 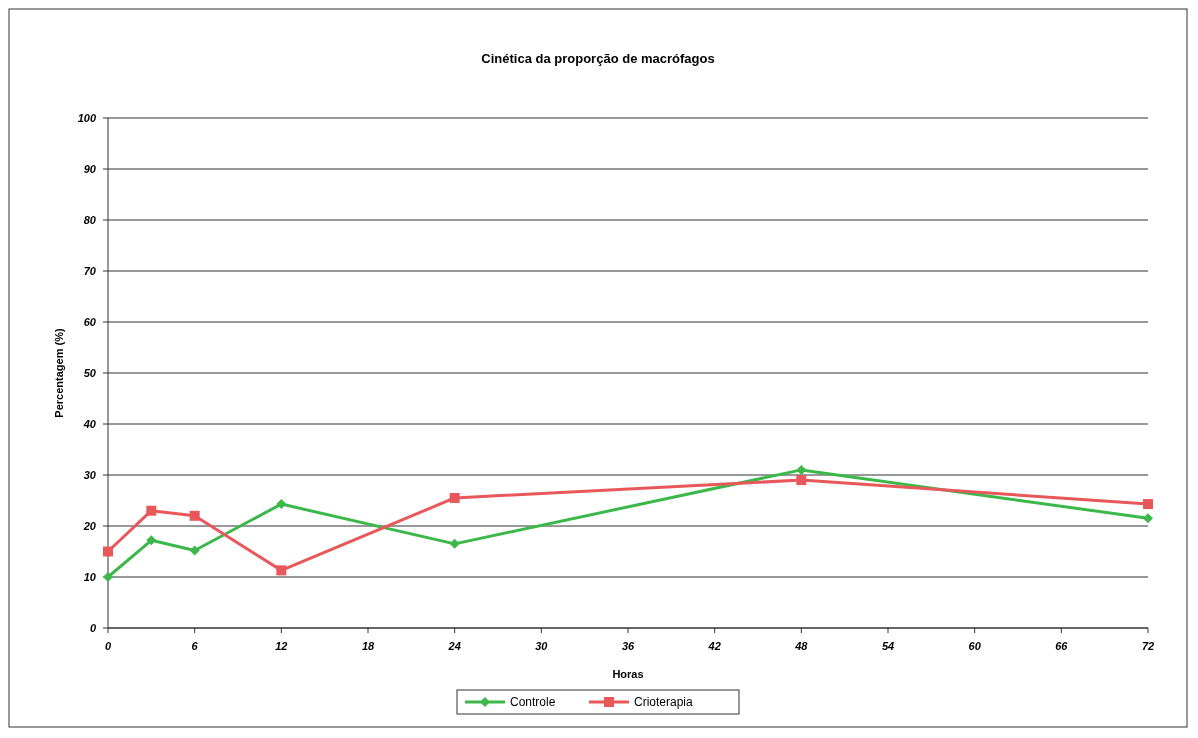 What do you see at coordinates (454, 646) in the screenshot?
I see `x-tick-label: 24` at bounding box center [454, 646].